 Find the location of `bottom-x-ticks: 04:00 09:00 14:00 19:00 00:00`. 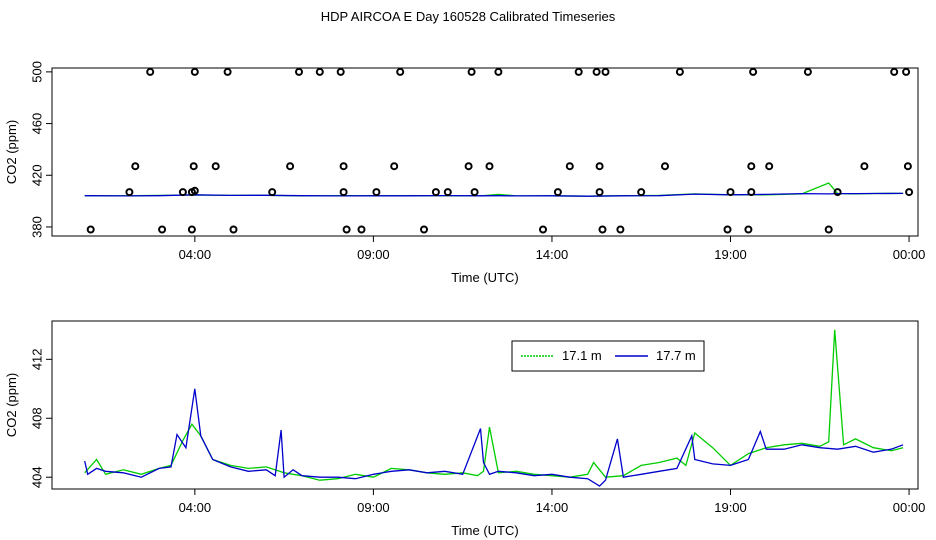

bottom-x-ticks: 04:00 09:00 14:00 19:00 00:00 is located at coordinates (552, 502).